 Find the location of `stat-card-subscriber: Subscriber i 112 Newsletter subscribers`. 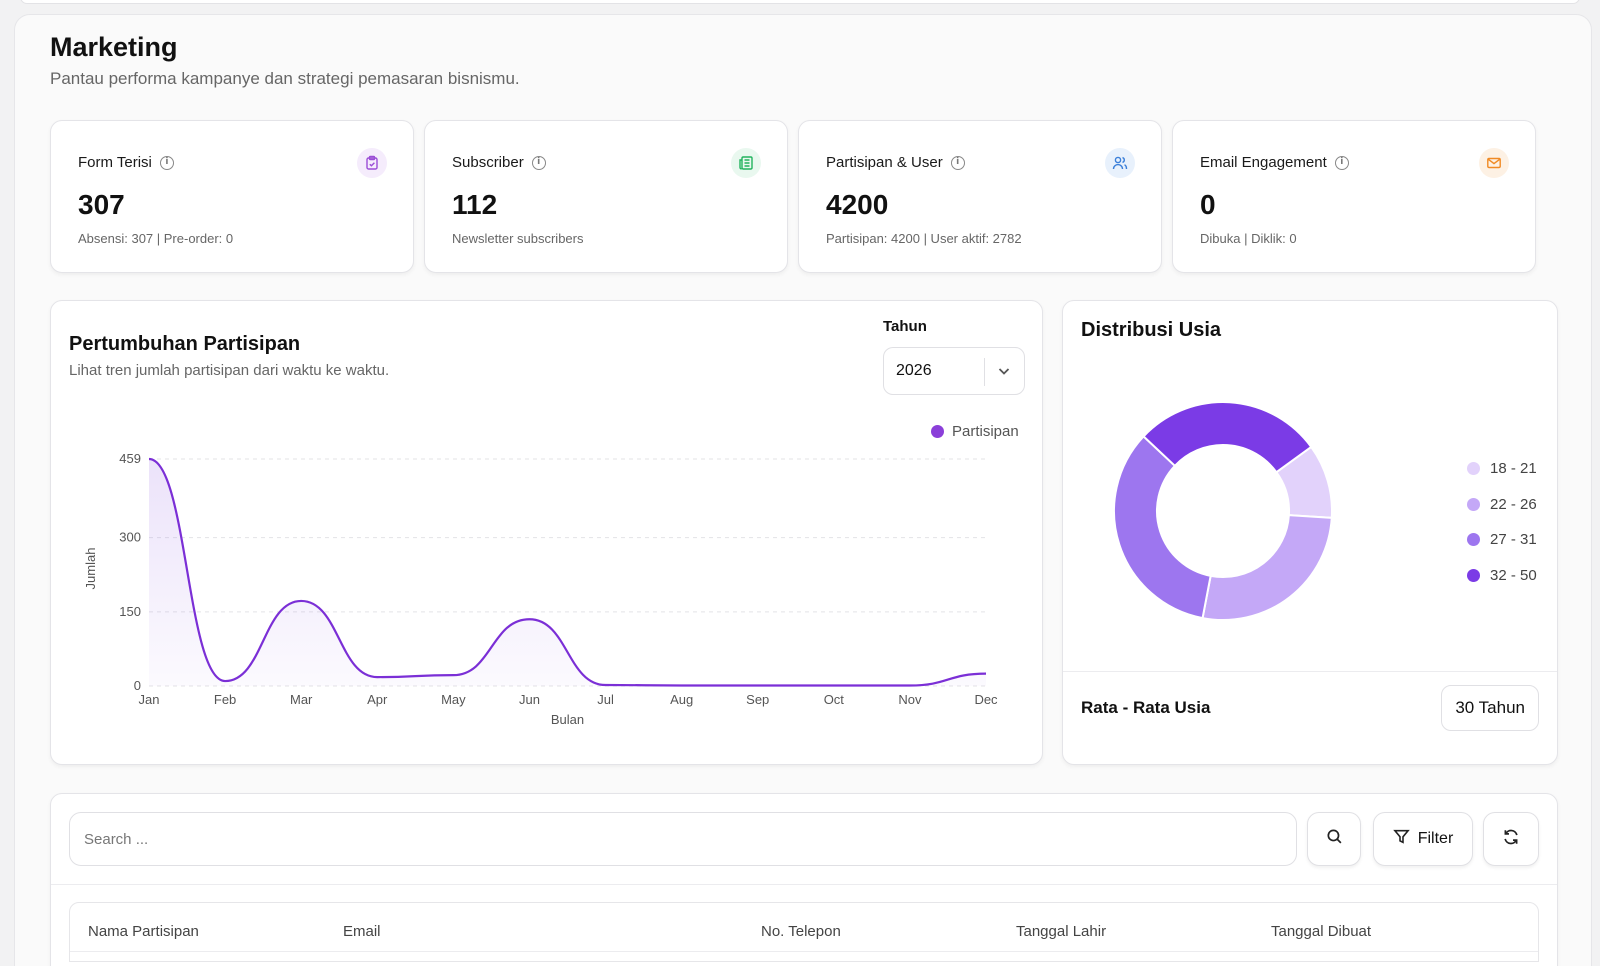

stat-card-subscriber: Subscriber i 112 Newsletter subscribers is located at coordinates (606, 196).